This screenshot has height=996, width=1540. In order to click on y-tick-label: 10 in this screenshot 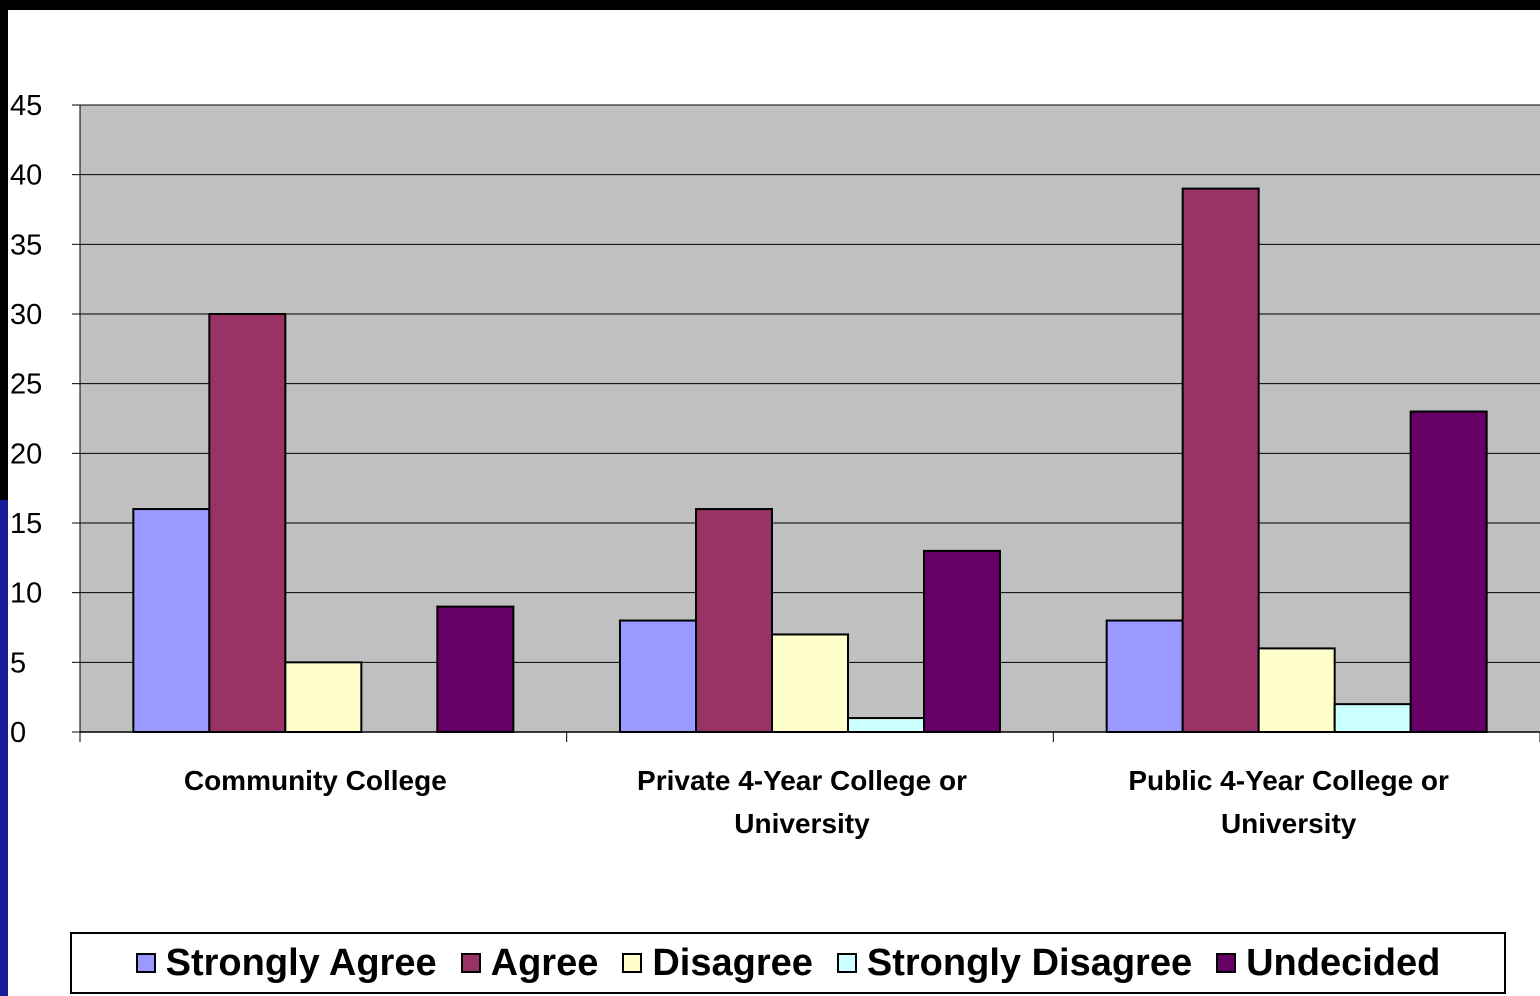, I will do `click(26, 594)`.